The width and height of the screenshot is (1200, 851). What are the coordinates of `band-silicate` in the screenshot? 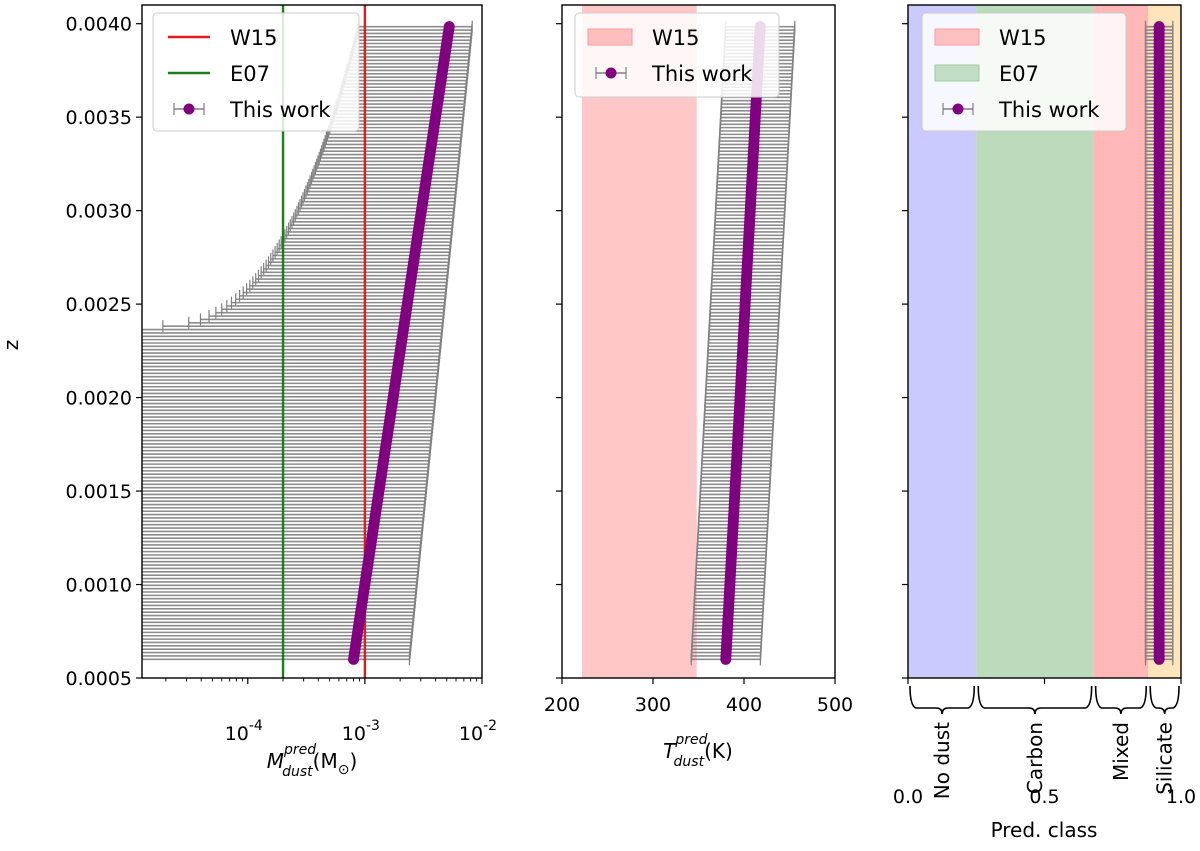 It's located at (1164, 341).